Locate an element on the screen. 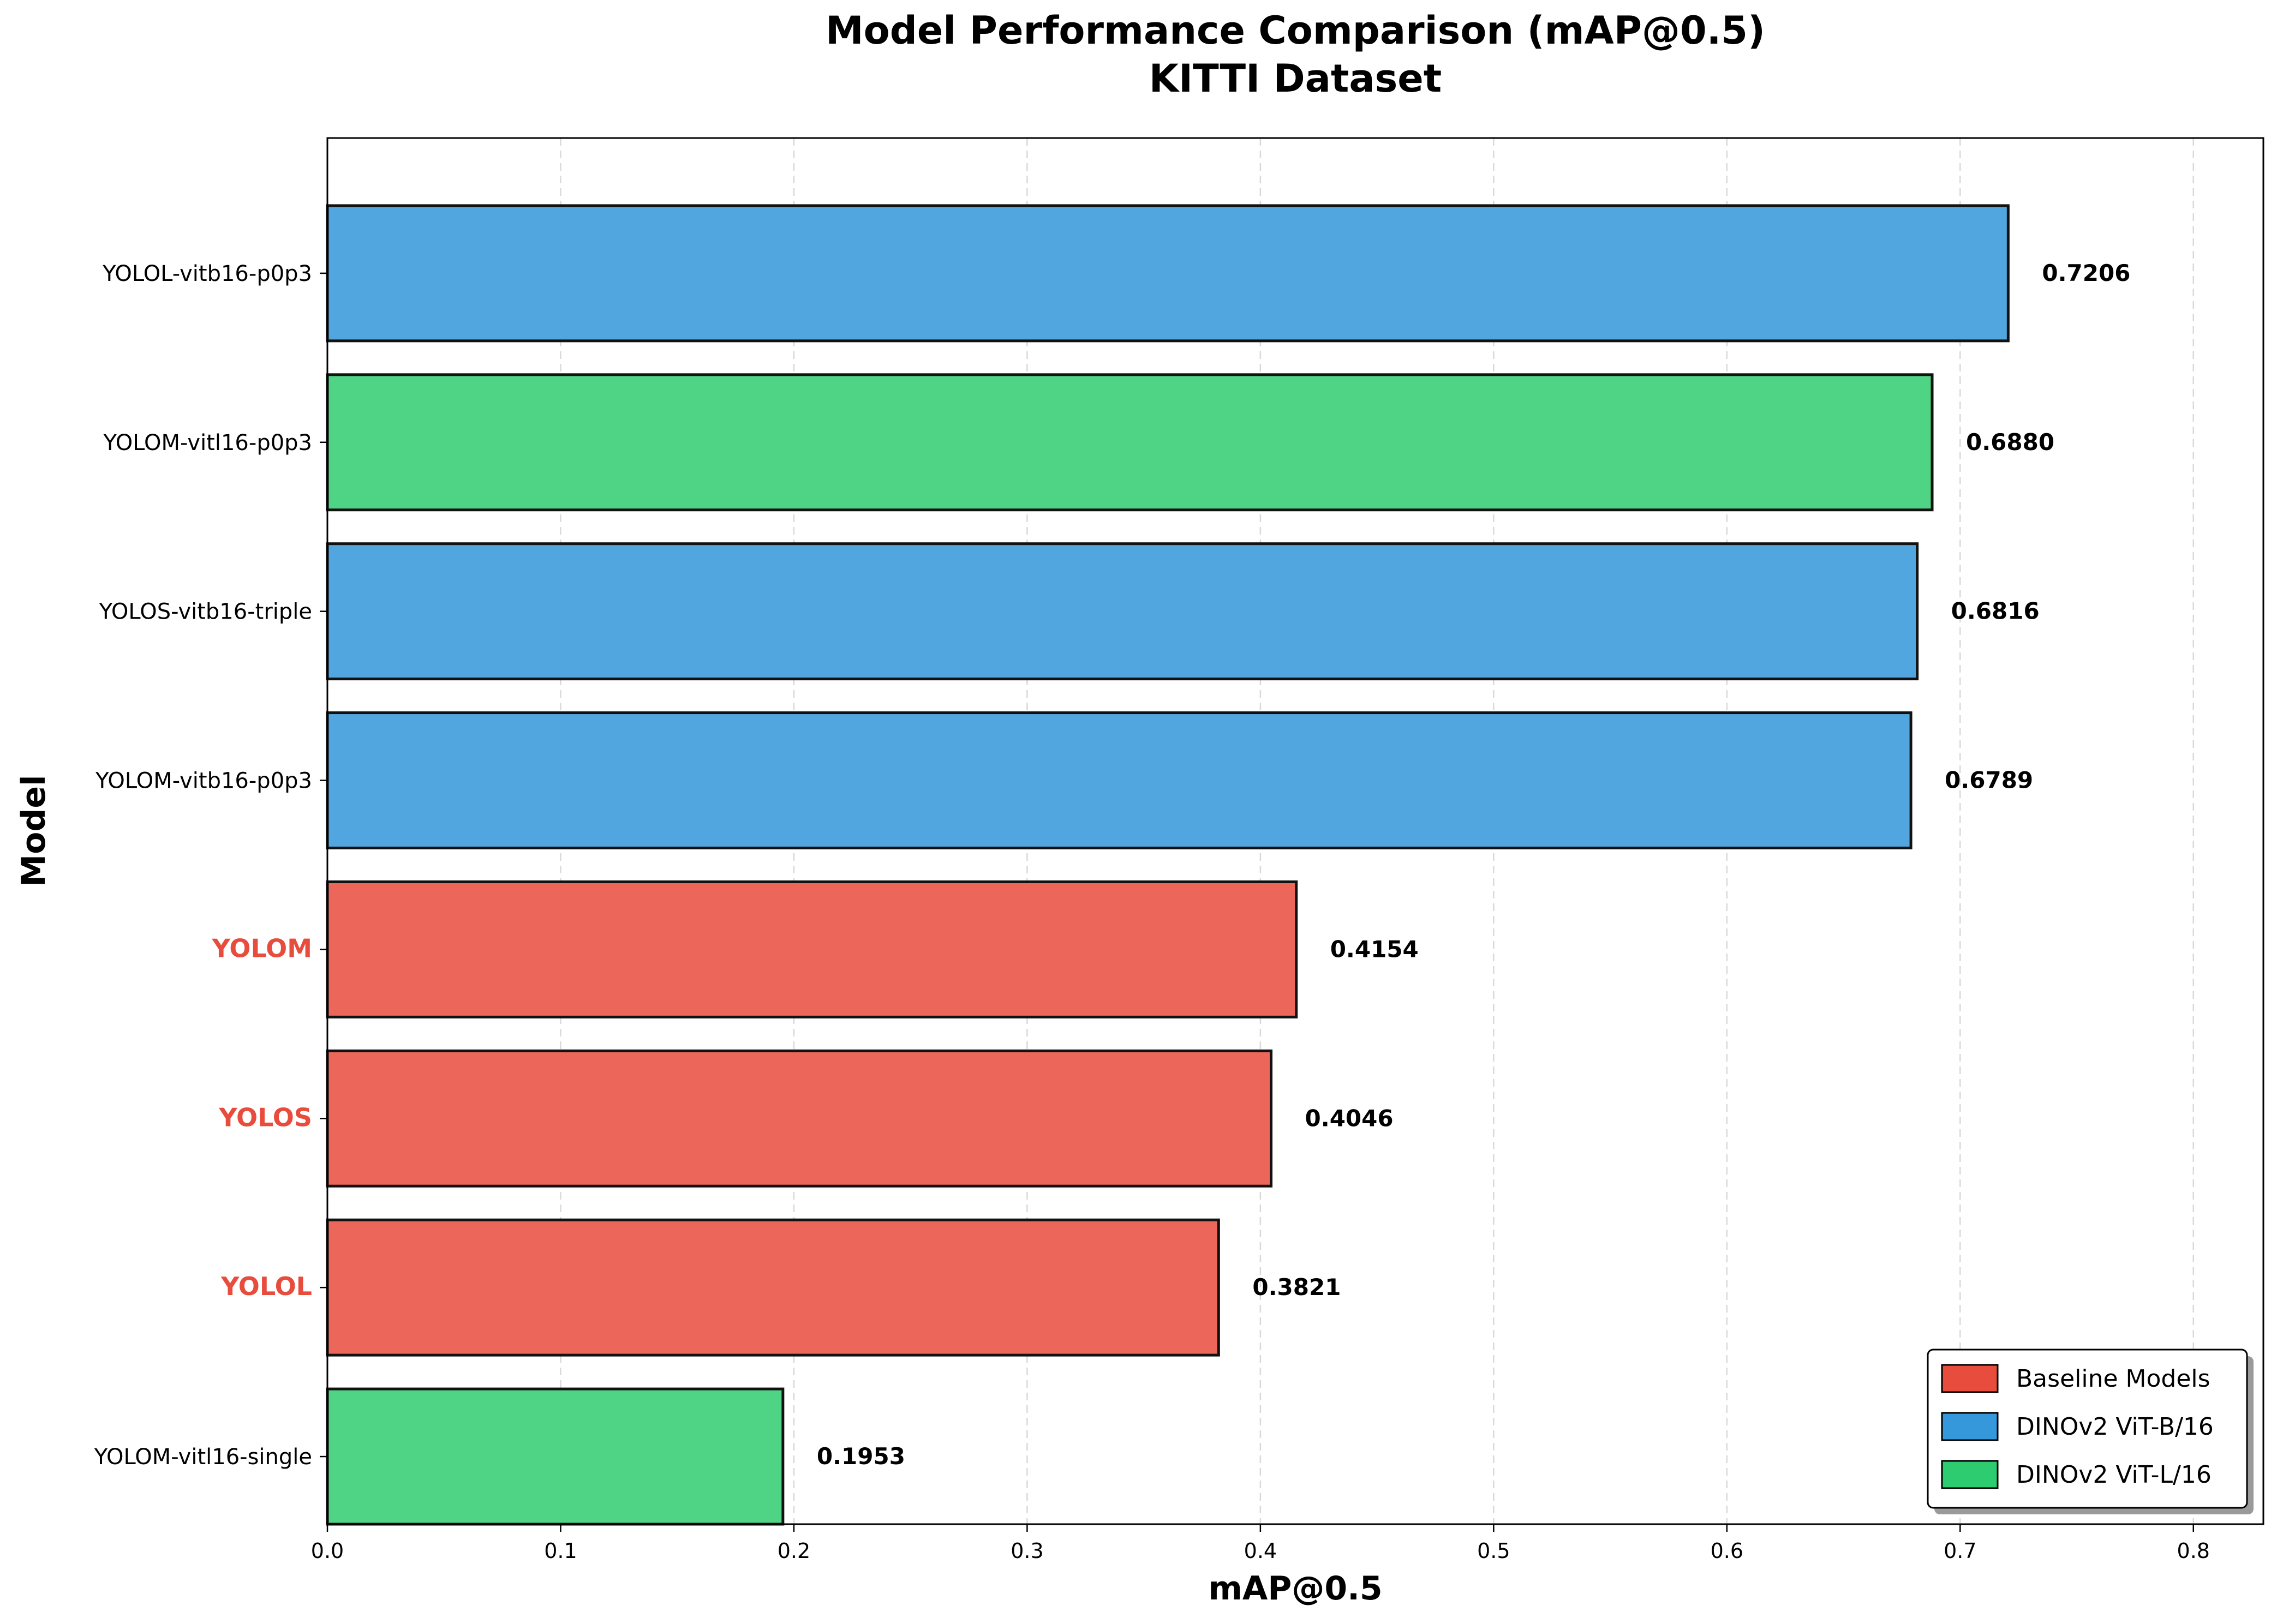 The width and height of the screenshot is (2277, 1624). x-tick-label: 0.6 is located at coordinates (1727, 1551).